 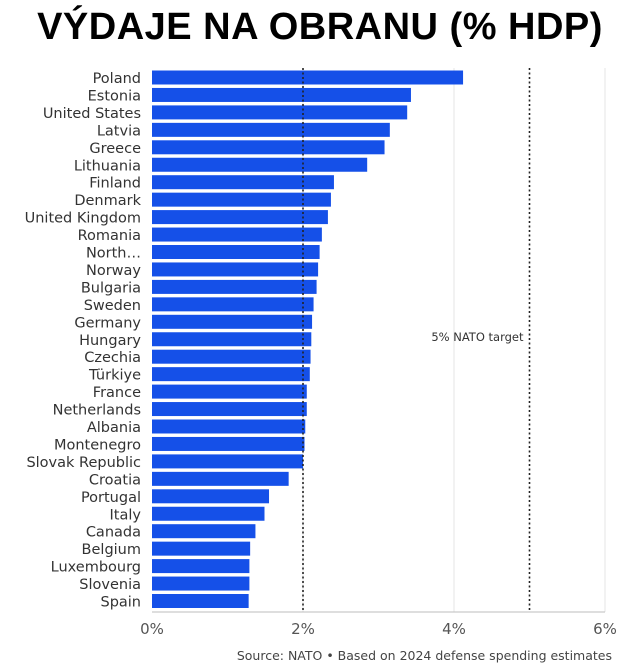 What do you see at coordinates (83, 219) in the screenshot?
I see `category-label: United Kingdom` at bounding box center [83, 219].